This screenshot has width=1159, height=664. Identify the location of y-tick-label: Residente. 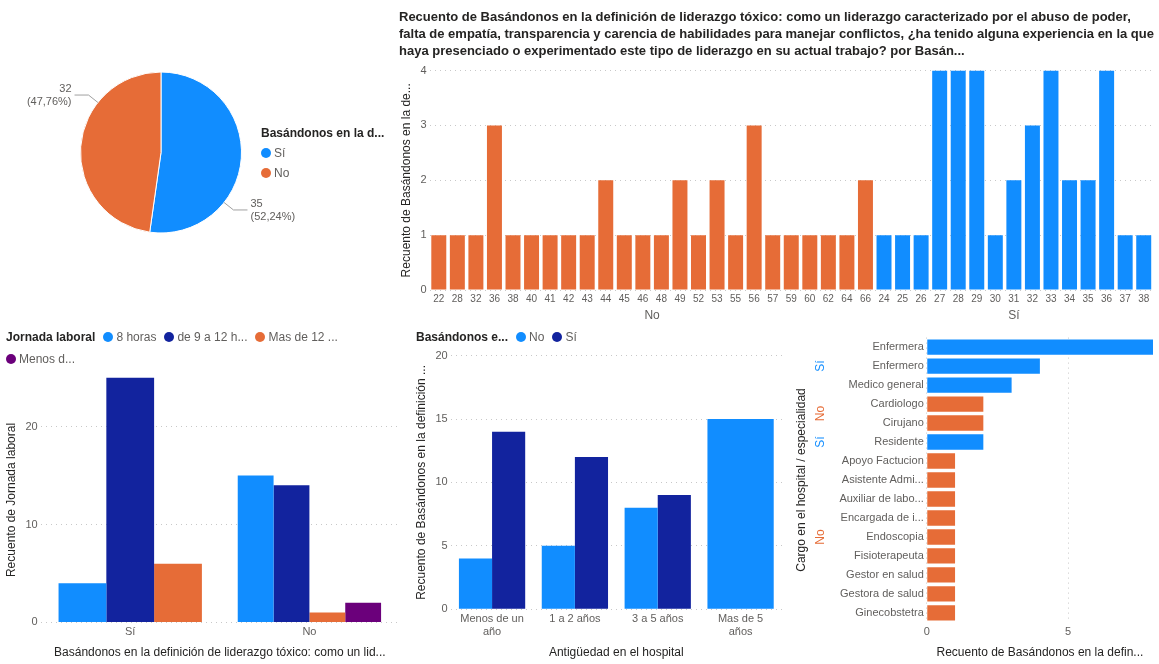
(899, 441).